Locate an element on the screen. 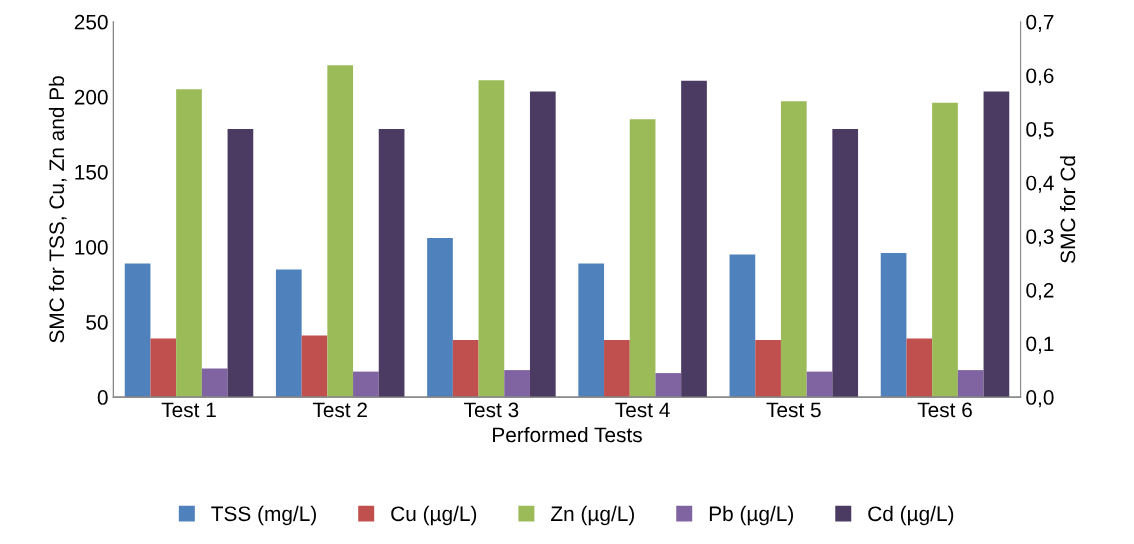  y-tick-label: 250 is located at coordinates (91, 22).